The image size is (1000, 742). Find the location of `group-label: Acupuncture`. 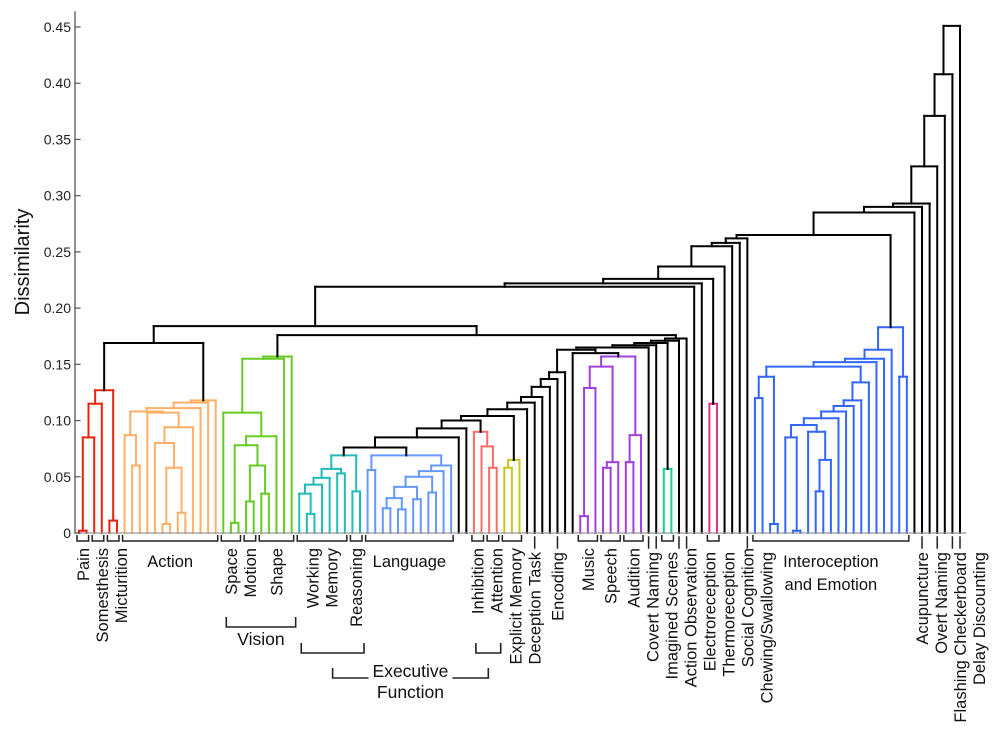

group-label: Acupuncture is located at coordinates (923, 598).